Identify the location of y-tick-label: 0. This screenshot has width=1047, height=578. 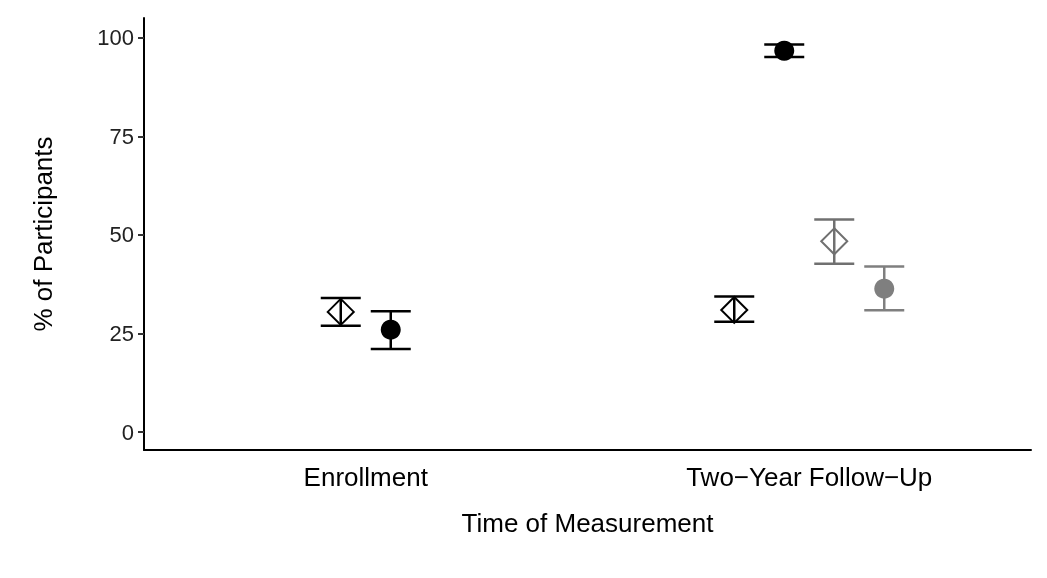
(127, 432).